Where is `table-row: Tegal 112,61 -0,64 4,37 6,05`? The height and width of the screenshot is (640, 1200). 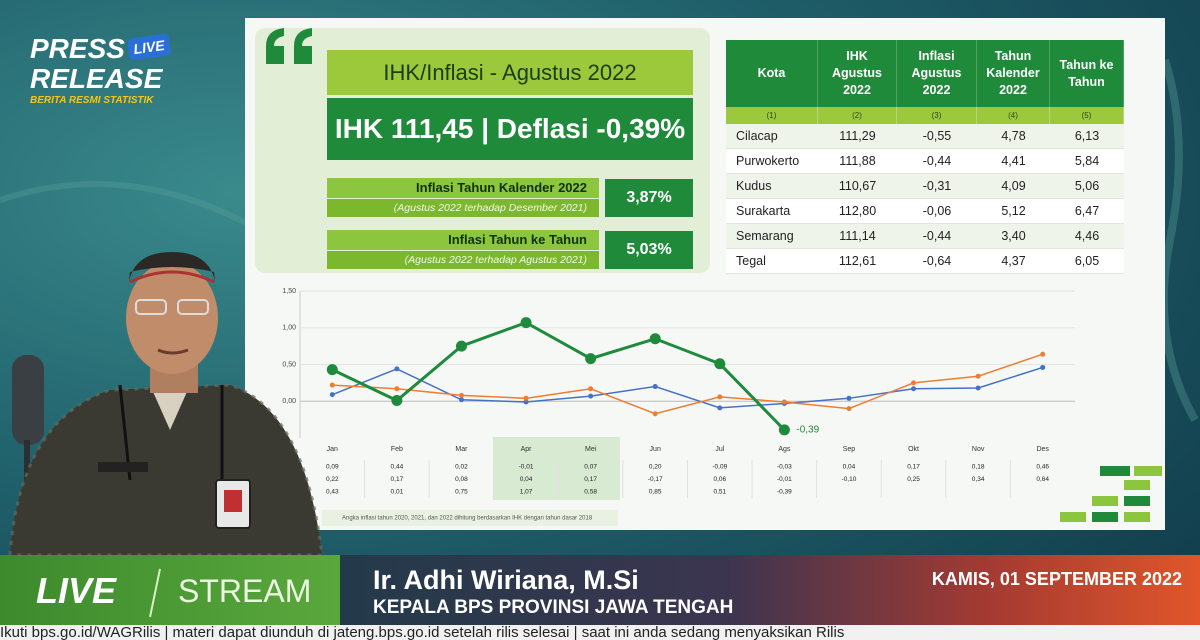
table-row: Tegal 112,61 -0,64 4,37 6,05 is located at coordinates (925, 261).